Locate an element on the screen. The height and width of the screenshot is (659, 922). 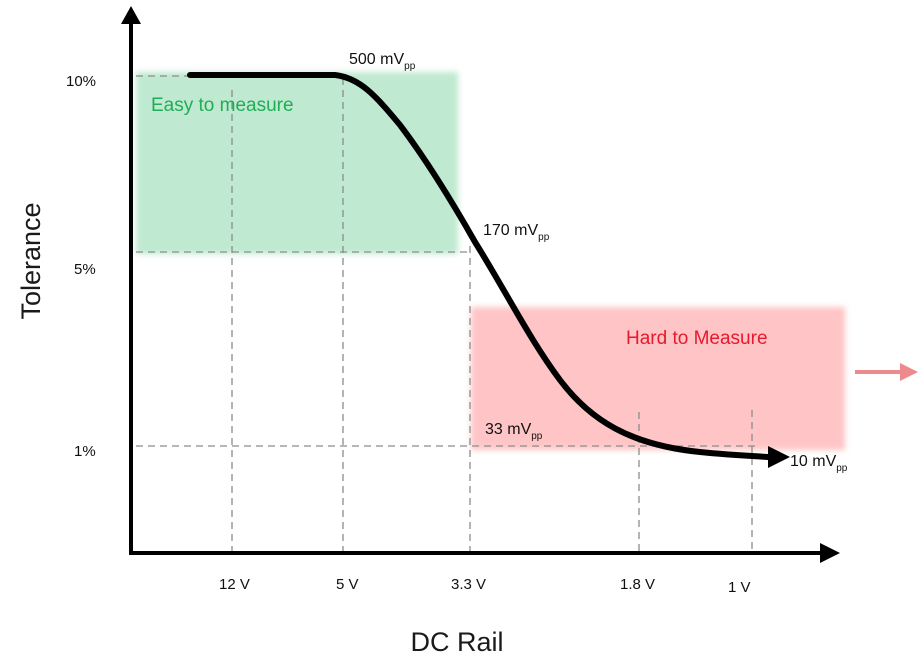
annotation-33mvpp: 33 mVpp is located at coordinates (514, 431).